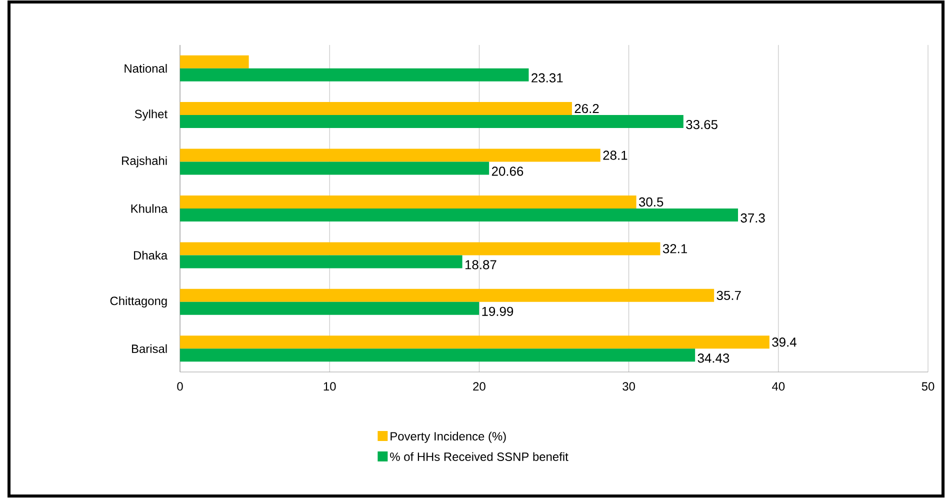 The image size is (945, 498). I want to click on y-tick-label: Dhaka, so click(151, 255).